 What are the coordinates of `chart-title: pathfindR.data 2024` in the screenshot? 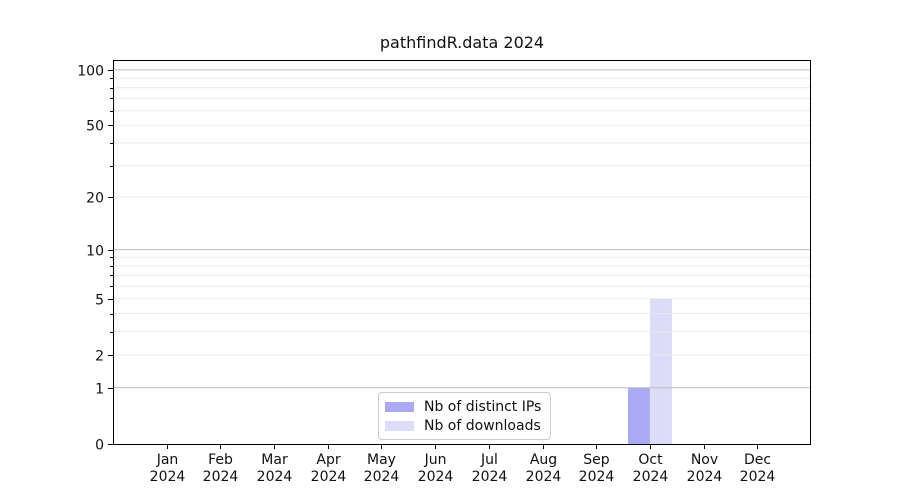 It's located at (462, 42).